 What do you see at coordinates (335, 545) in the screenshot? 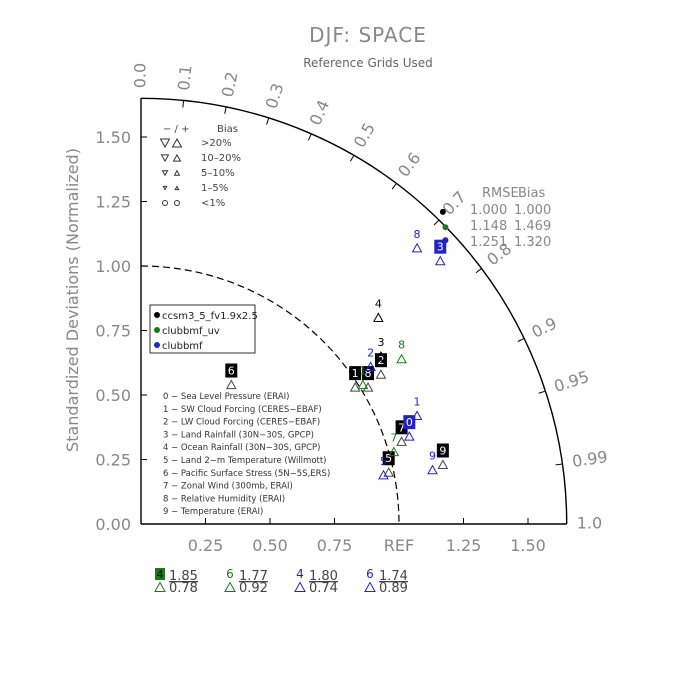
I see `x-tick-label: 0.75` at bounding box center [335, 545].